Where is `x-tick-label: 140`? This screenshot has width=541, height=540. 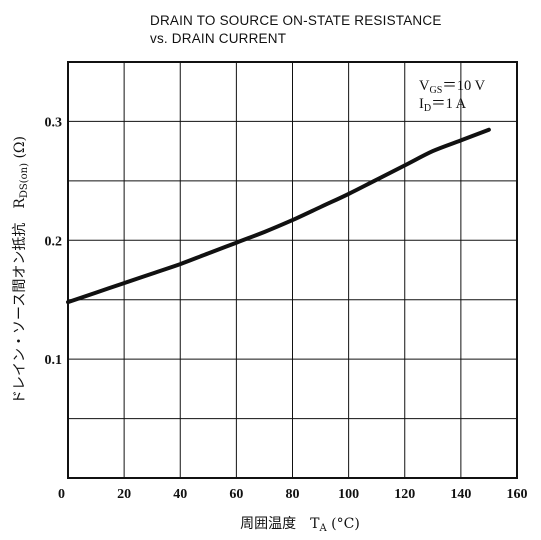
x-tick-label: 140 is located at coordinates (460, 494).